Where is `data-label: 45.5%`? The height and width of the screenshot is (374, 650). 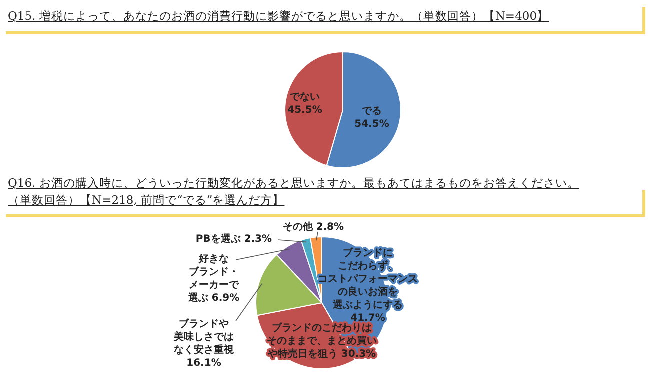
data-label: 45.5% is located at coordinates (305, 110).